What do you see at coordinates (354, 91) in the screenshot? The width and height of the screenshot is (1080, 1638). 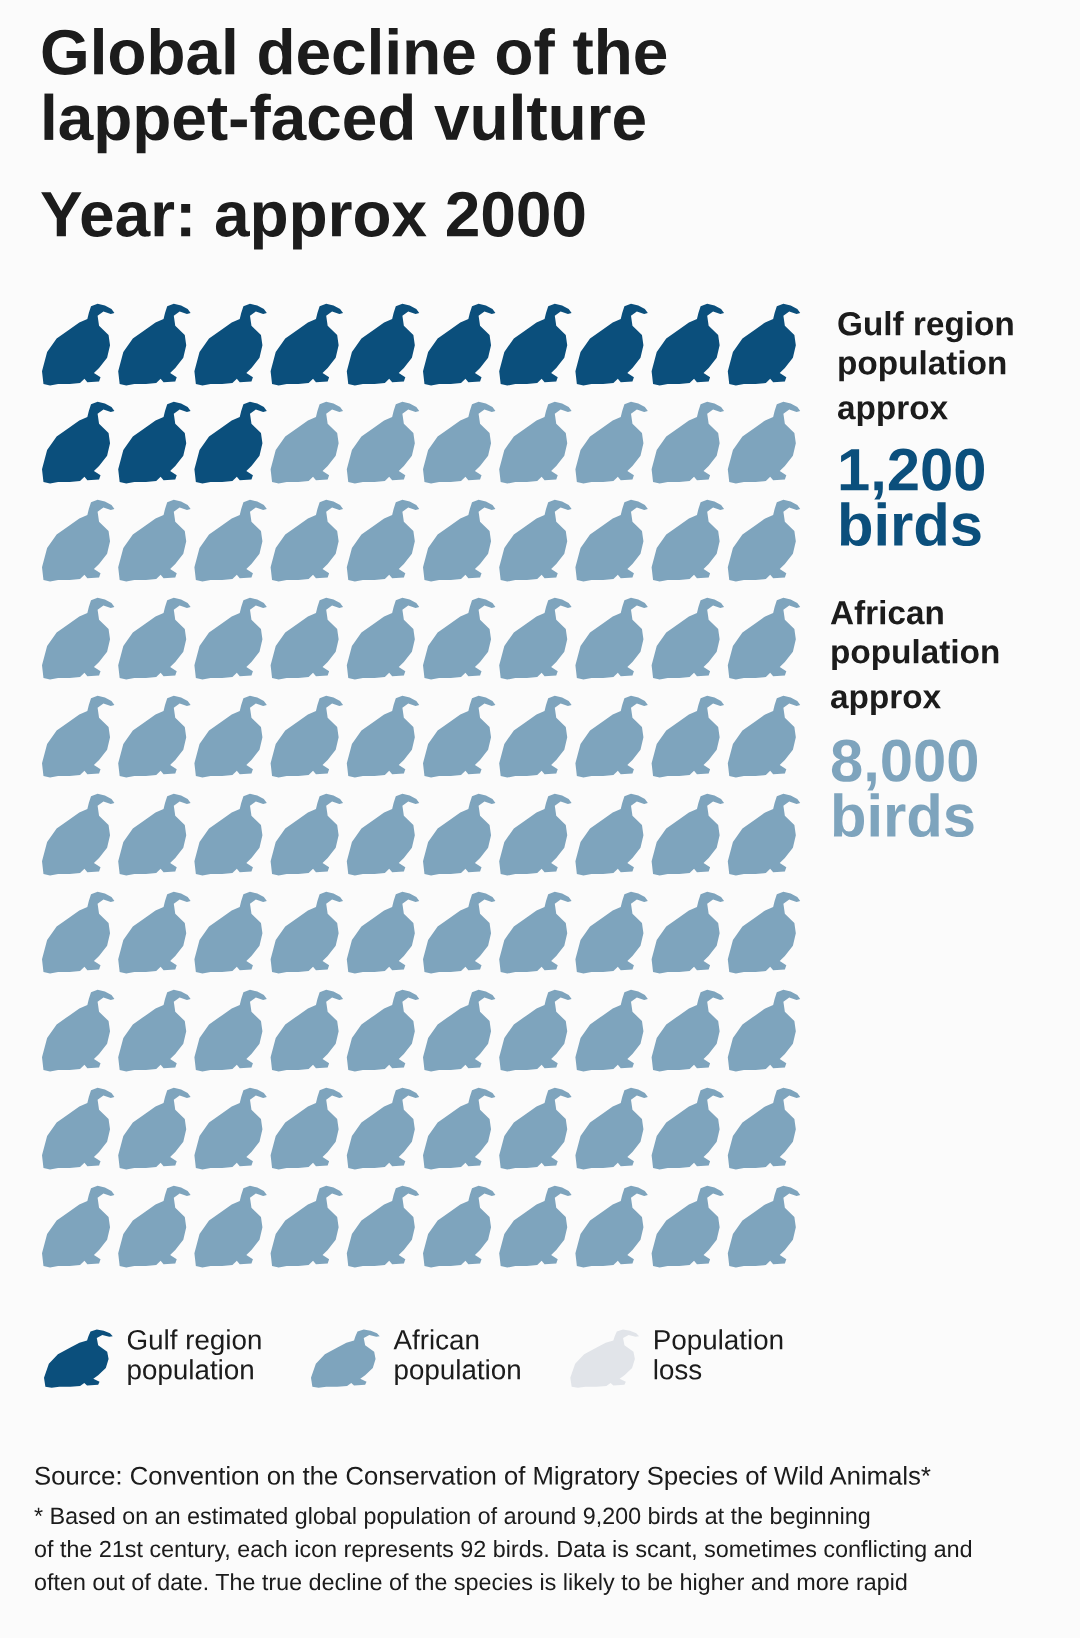 I see `text: Global decline of the lappet-faced vulture` at bounding box center [354, 91].